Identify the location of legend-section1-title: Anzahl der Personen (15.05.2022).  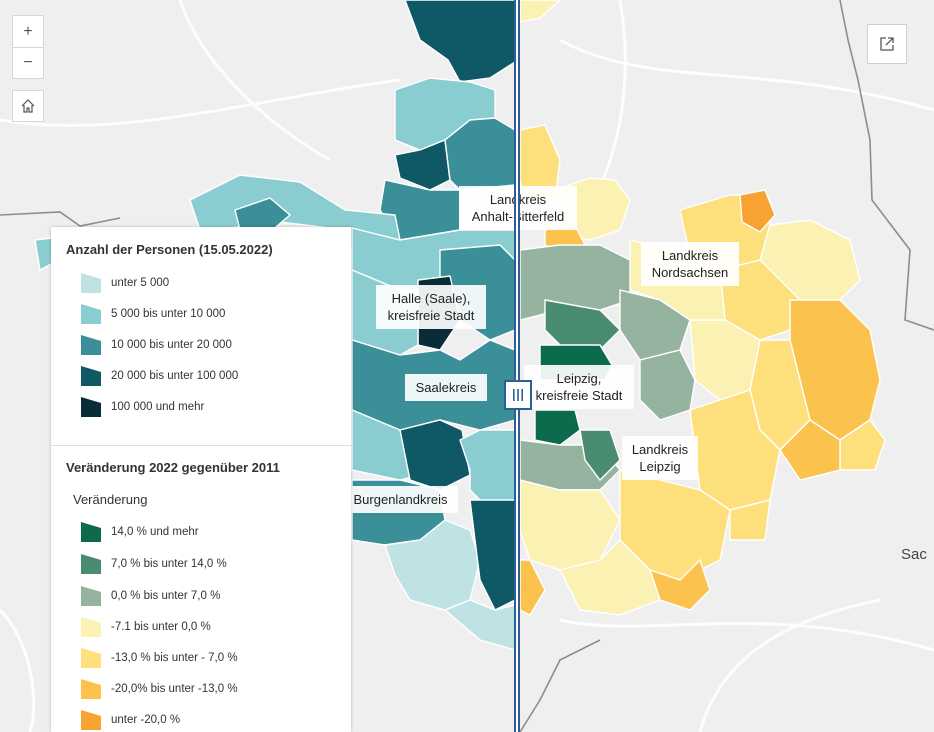
(169, 249).